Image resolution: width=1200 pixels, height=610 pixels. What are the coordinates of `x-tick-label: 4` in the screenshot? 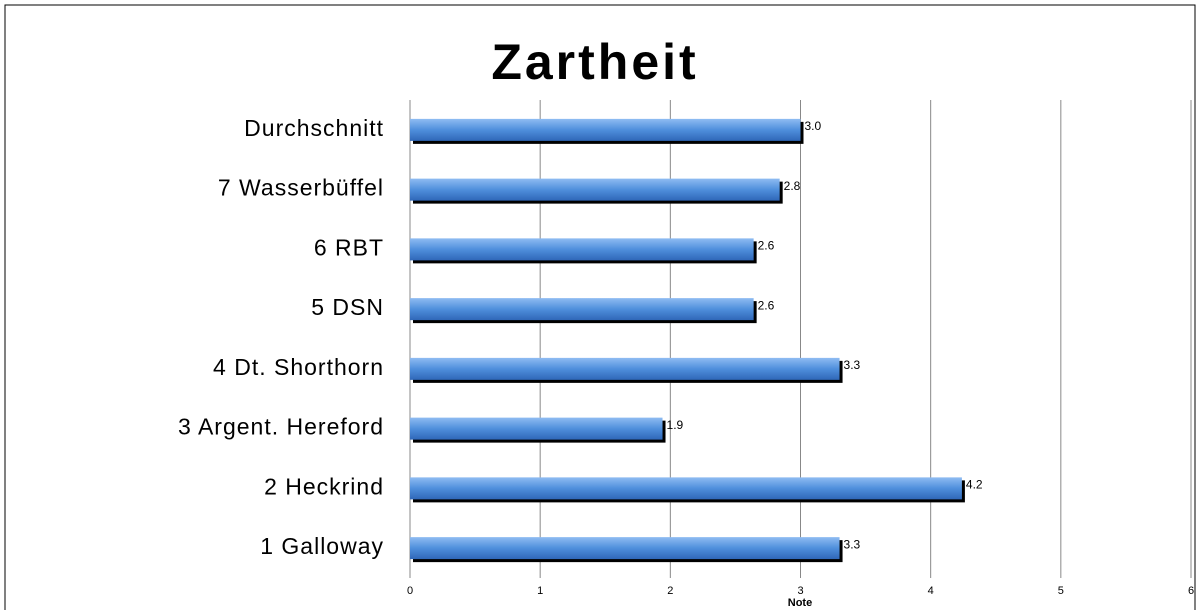 It's located at (931, 591).